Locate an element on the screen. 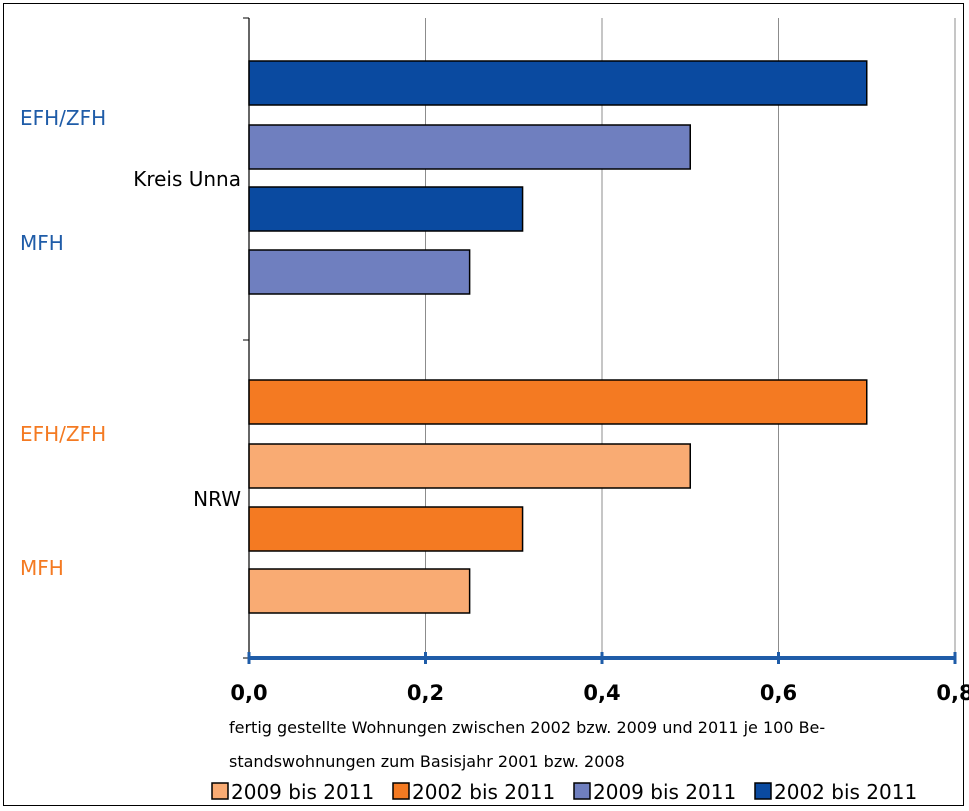 This screenshot has width=969, height=811. subgroup-label-1-0: EFH/ZFH is located at coordinates (63, 434).